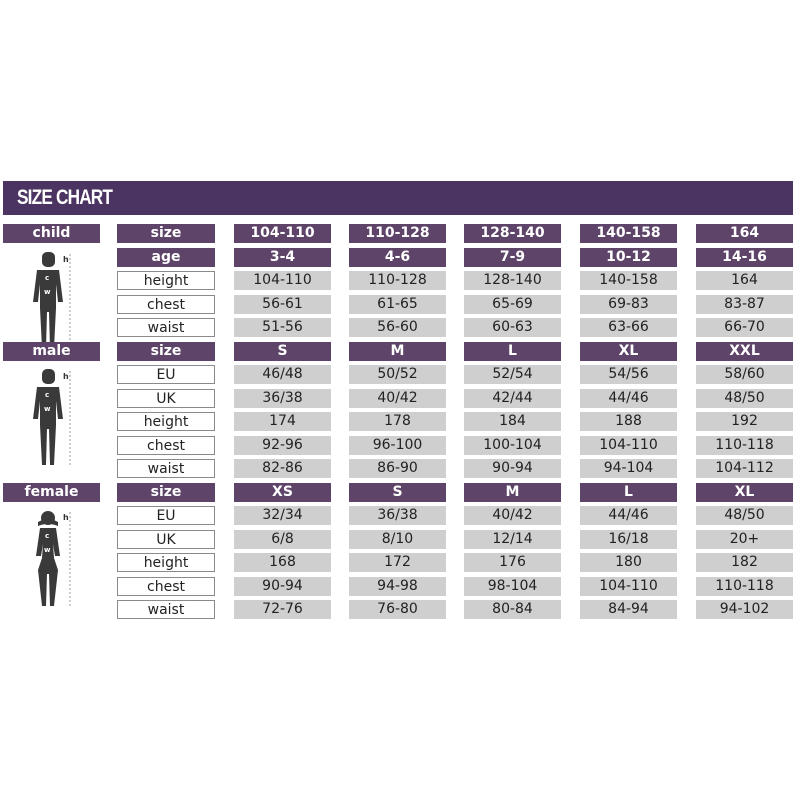  What do you see at coordinates (744, 609) in the screenshot?
I see `table-cell: 94-102` at bounding box center [744, 609].